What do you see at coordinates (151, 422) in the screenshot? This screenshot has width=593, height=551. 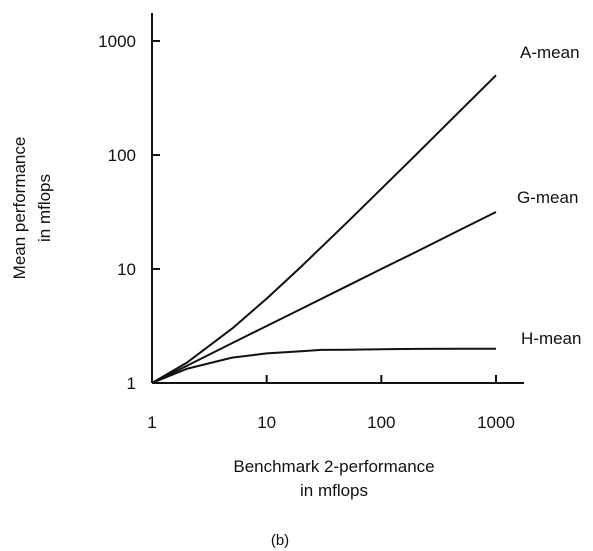 I see `x-tick-label: 1` at bounding box center [151, 422].